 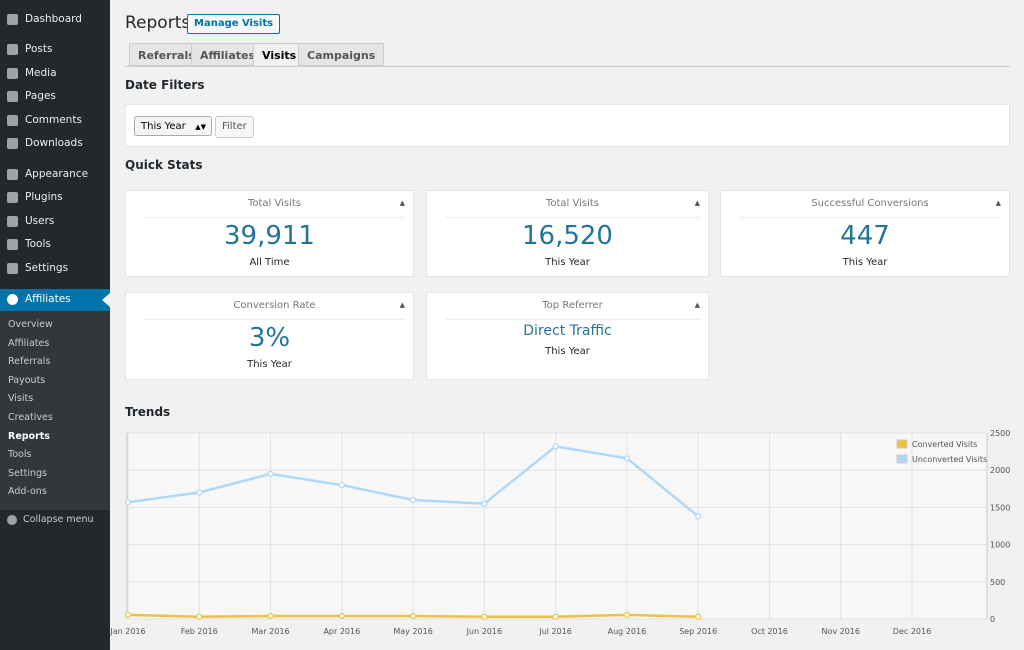 I want to click on menu-item: Dashboard, so click(x=53, y=19).